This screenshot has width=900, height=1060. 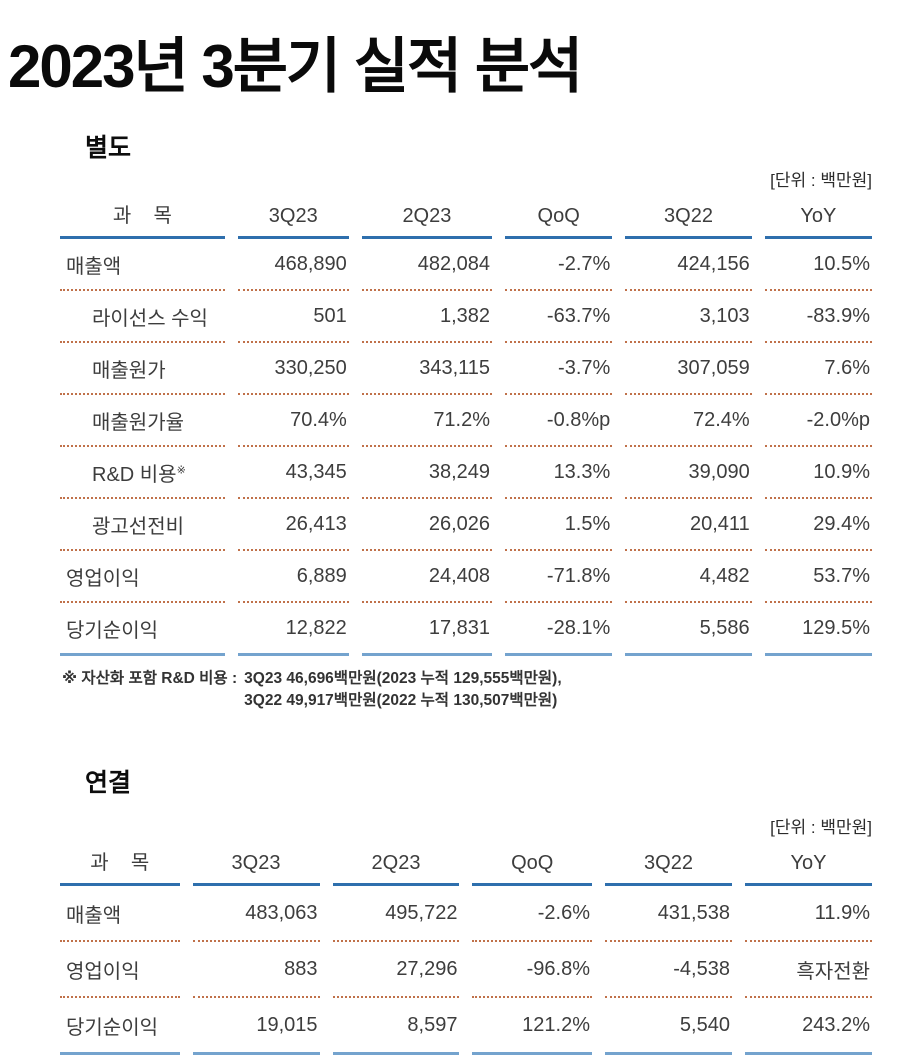 I want to click on section-standalone-heading: 별도, so click(x=108, y=148).